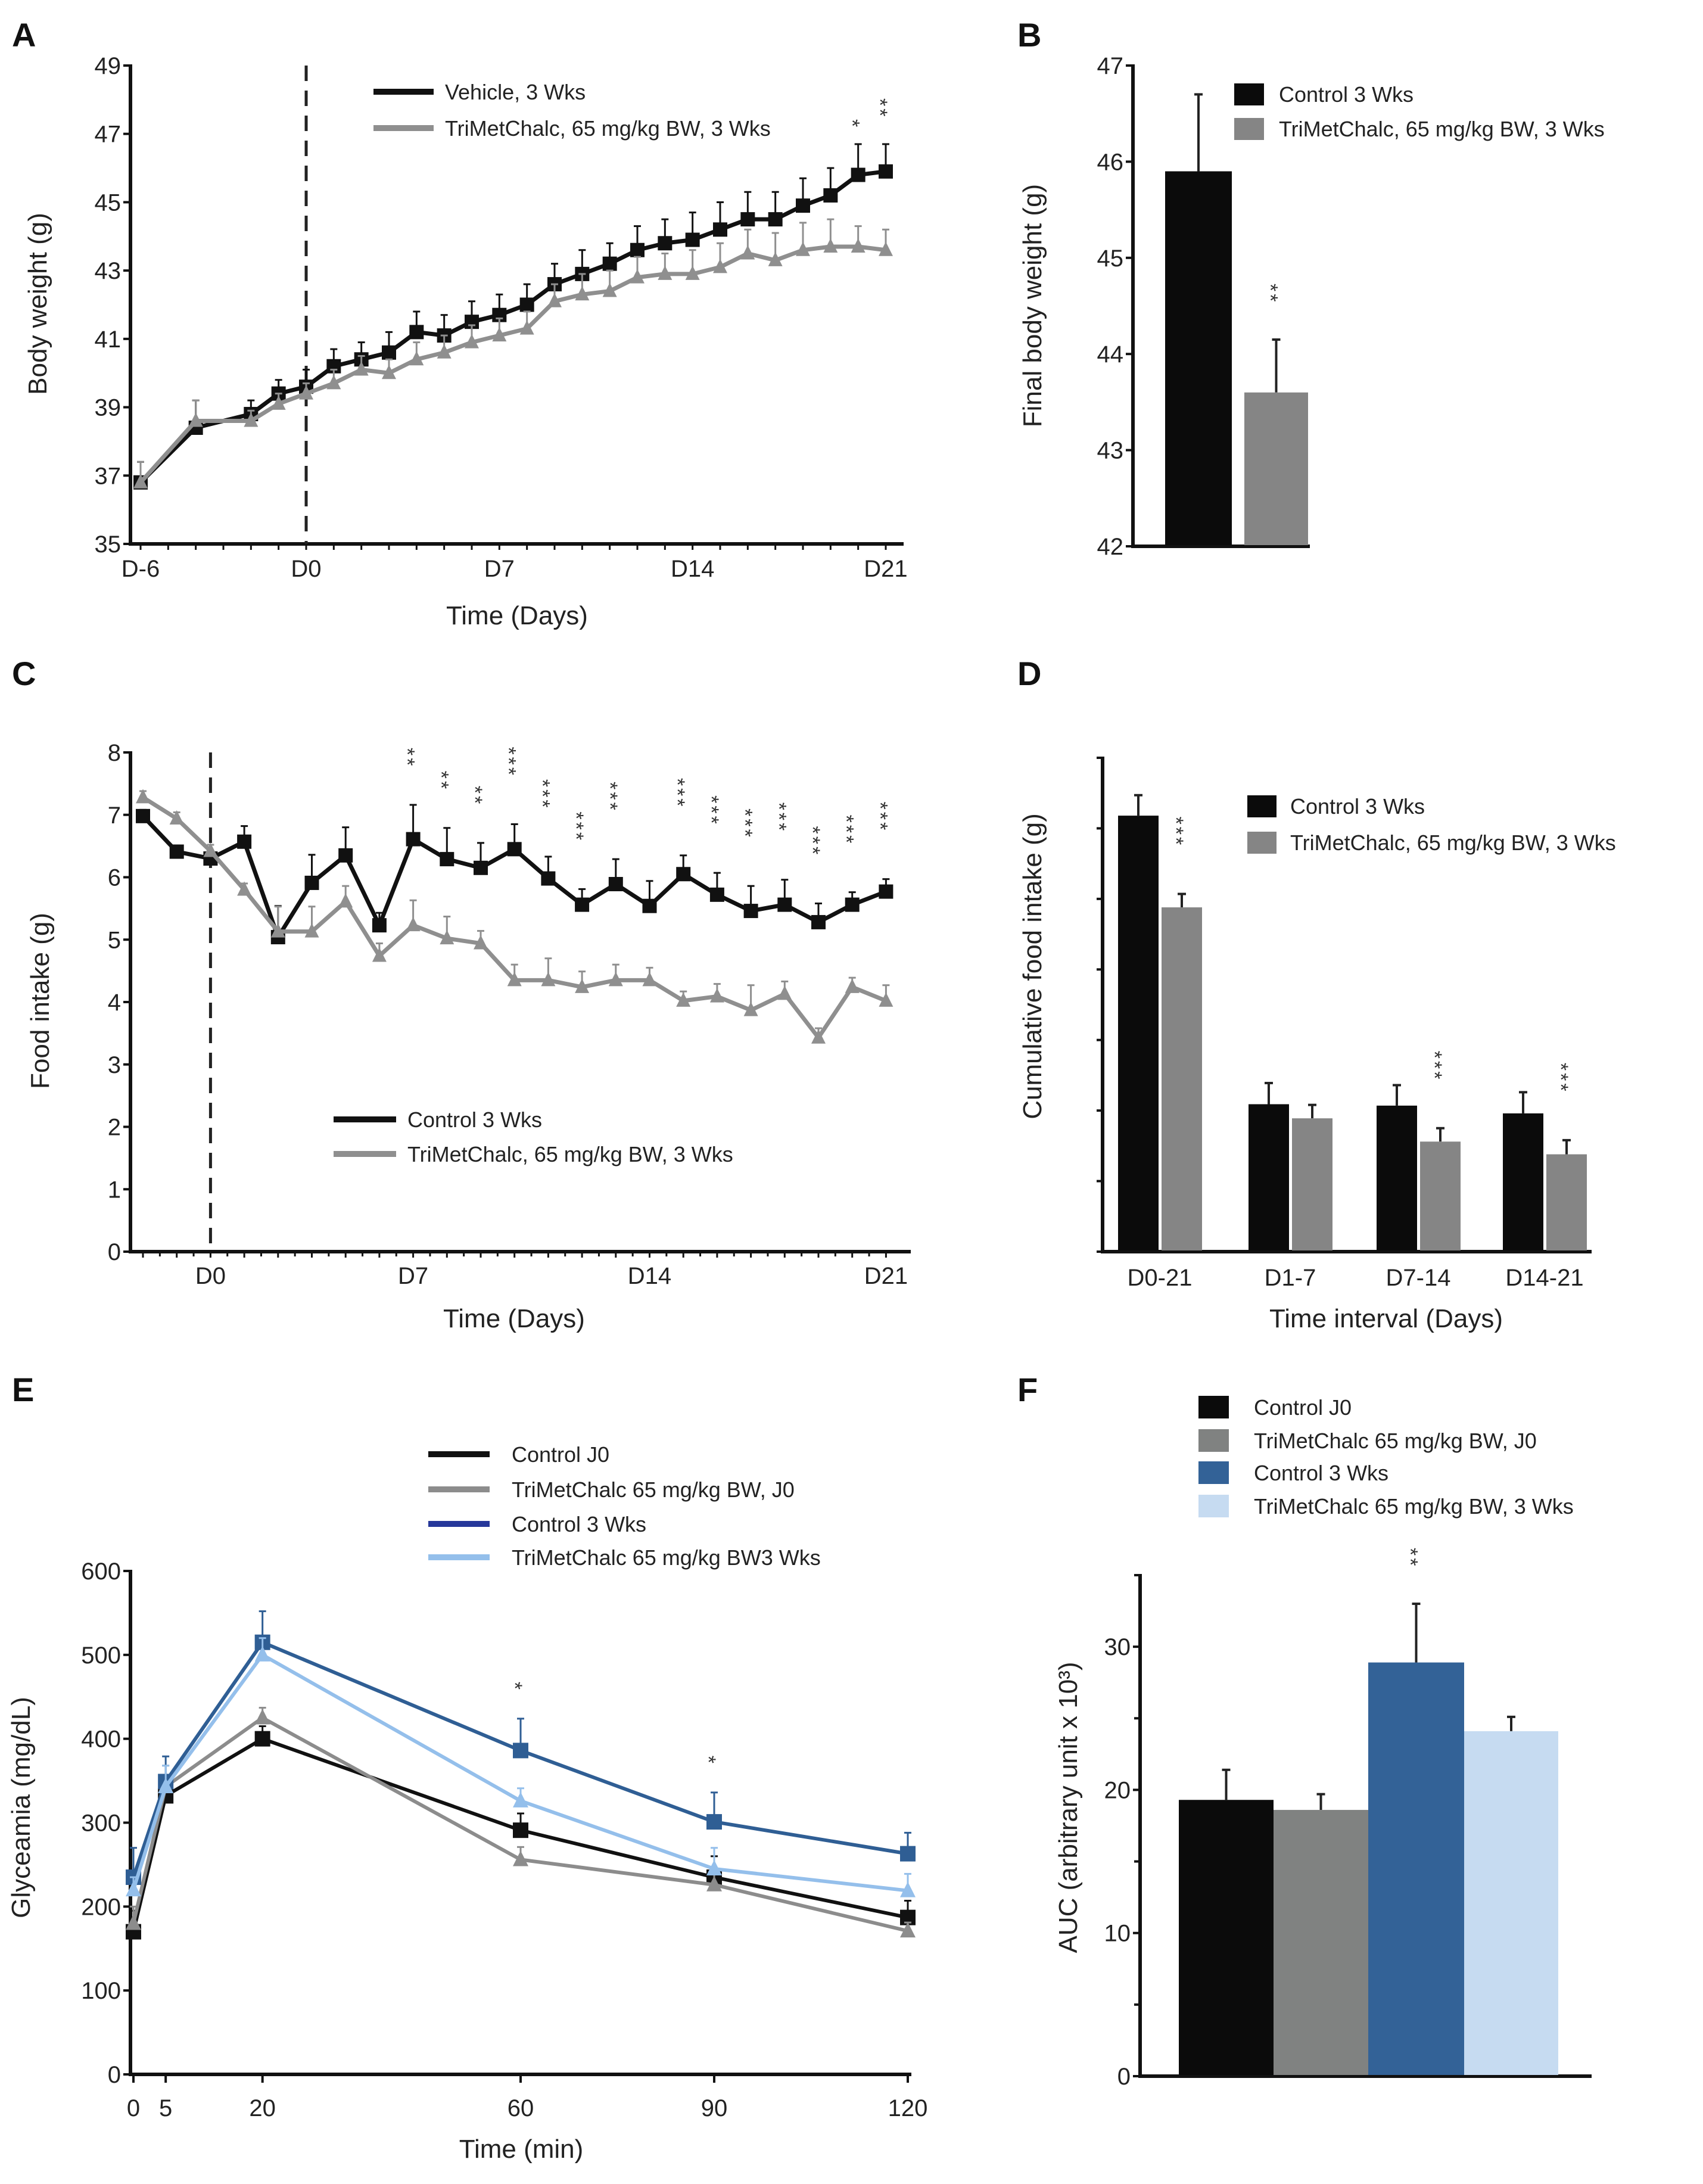  I want to click on y-tick-label: 400, so click(101, 1739).